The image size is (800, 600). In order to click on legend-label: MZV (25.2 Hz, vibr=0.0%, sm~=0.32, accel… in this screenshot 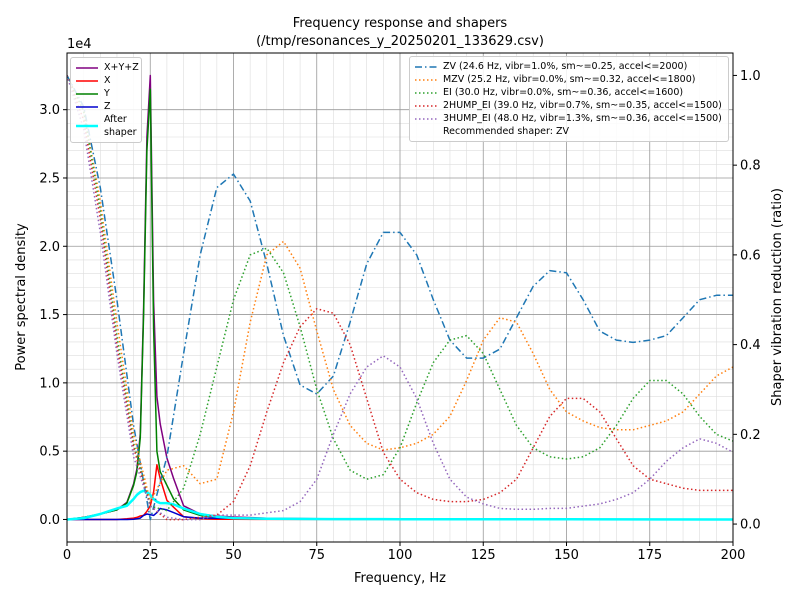, I will do `click(569, 79)`.